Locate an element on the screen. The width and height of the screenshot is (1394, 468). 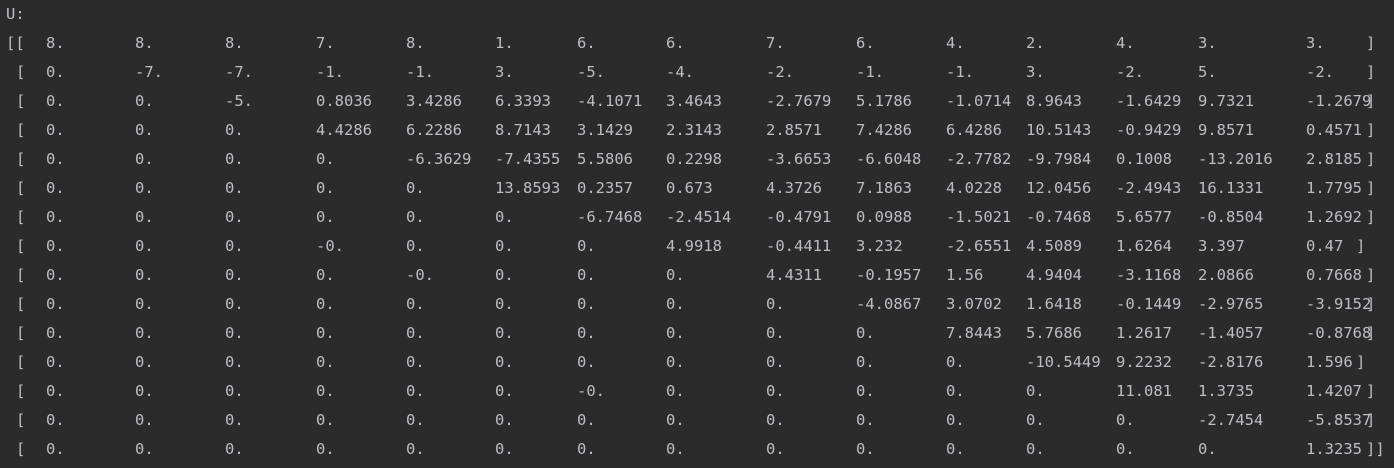
matrix-cell: -0.7468 is located at coordinates (1059, 217).